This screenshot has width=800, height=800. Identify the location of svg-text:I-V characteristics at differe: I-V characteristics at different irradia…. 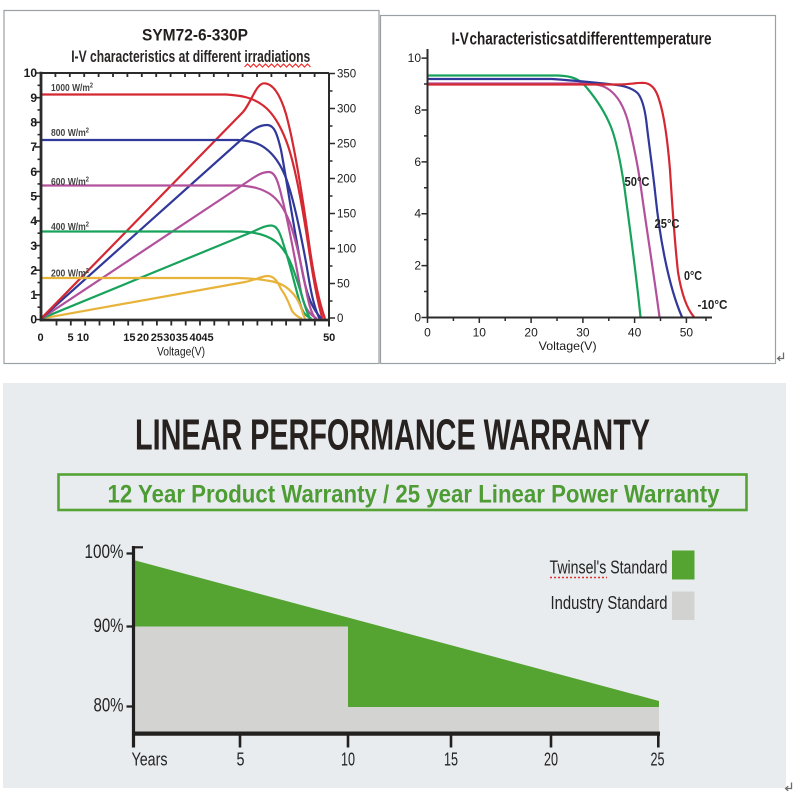
(190, 57).